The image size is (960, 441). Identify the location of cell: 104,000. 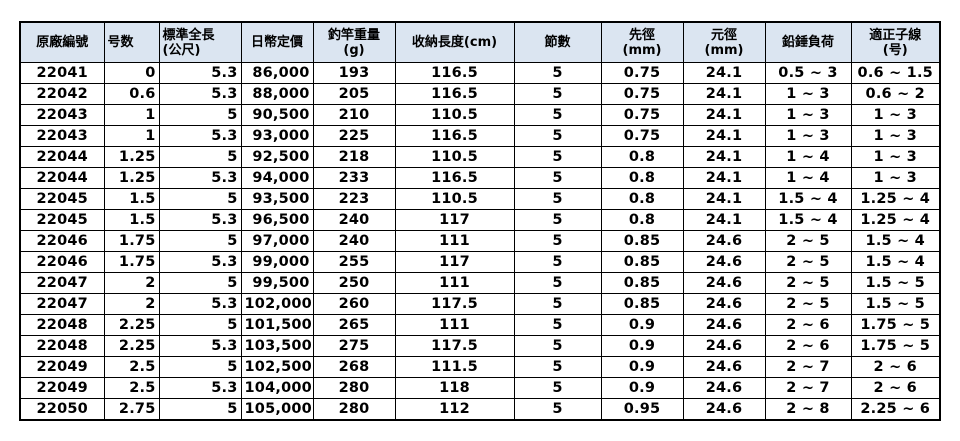
(277, 388).